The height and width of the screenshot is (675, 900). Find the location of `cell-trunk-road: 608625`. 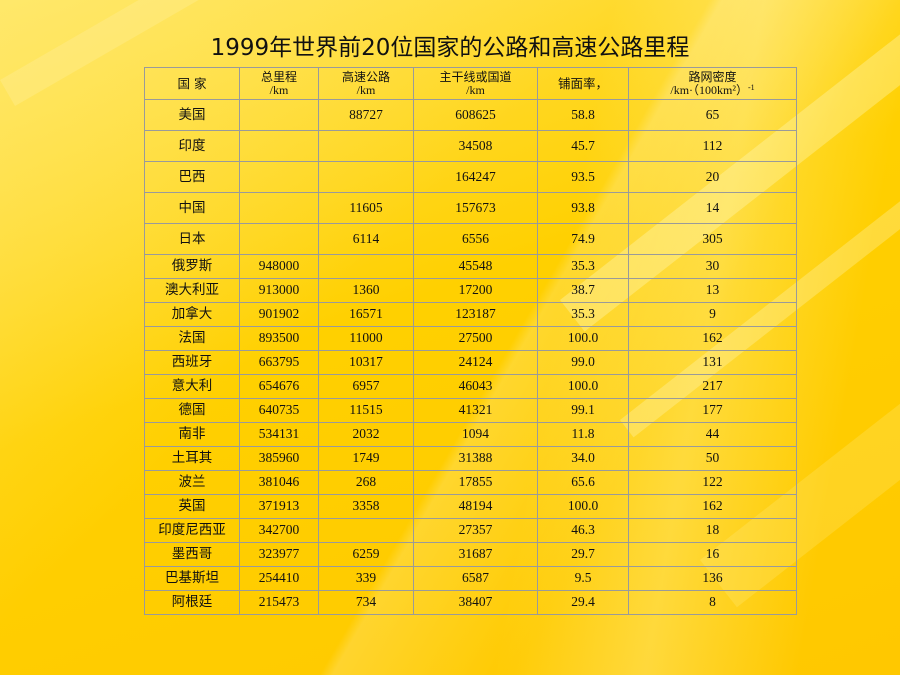

cell-trunk-road: 608625 is located at coordinates (475, 115).